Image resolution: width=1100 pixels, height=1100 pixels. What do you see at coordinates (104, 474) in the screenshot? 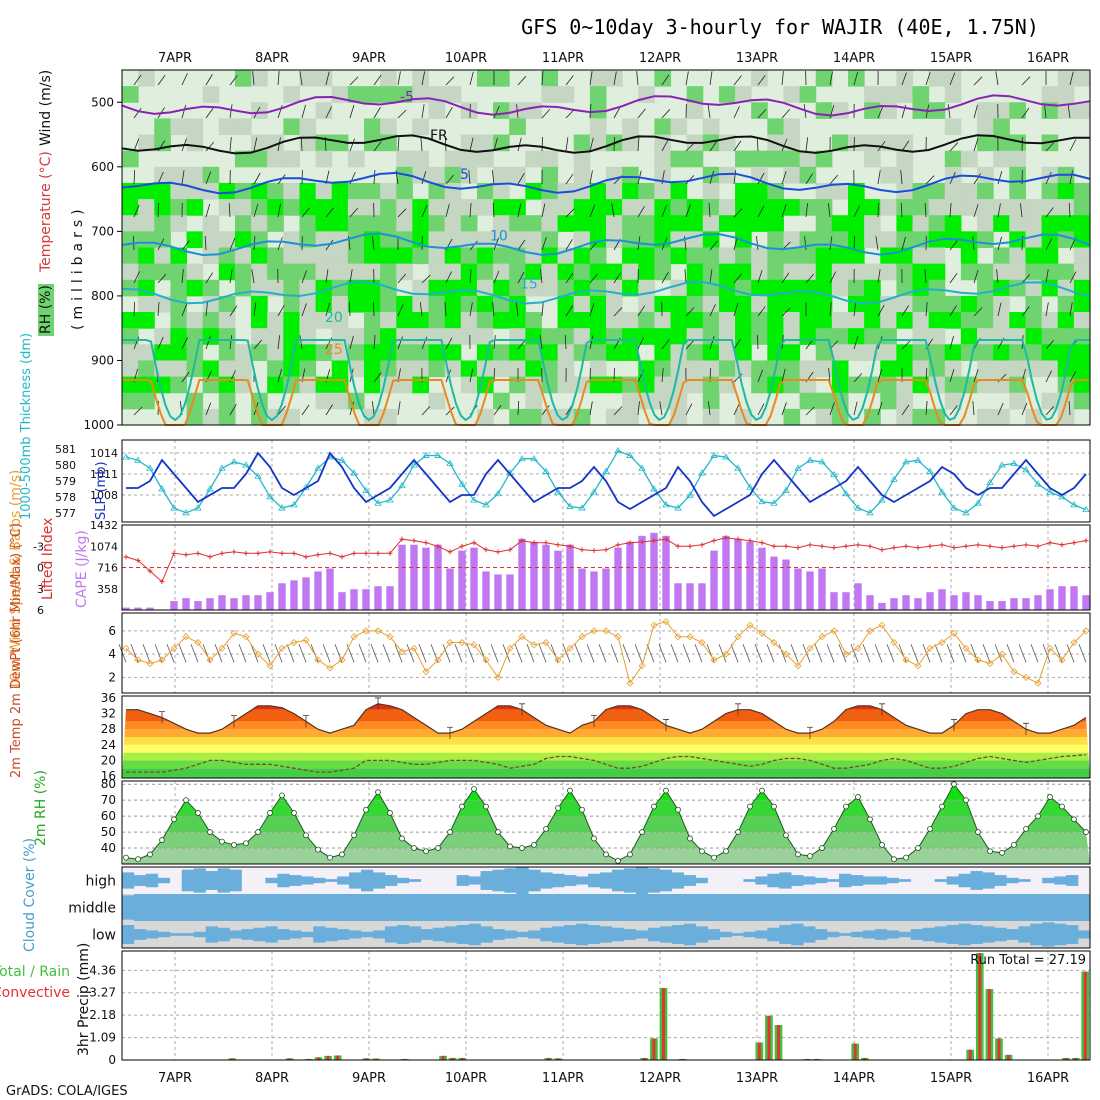
I see `slp-tick: 1011` at bounding box center [104, 474].